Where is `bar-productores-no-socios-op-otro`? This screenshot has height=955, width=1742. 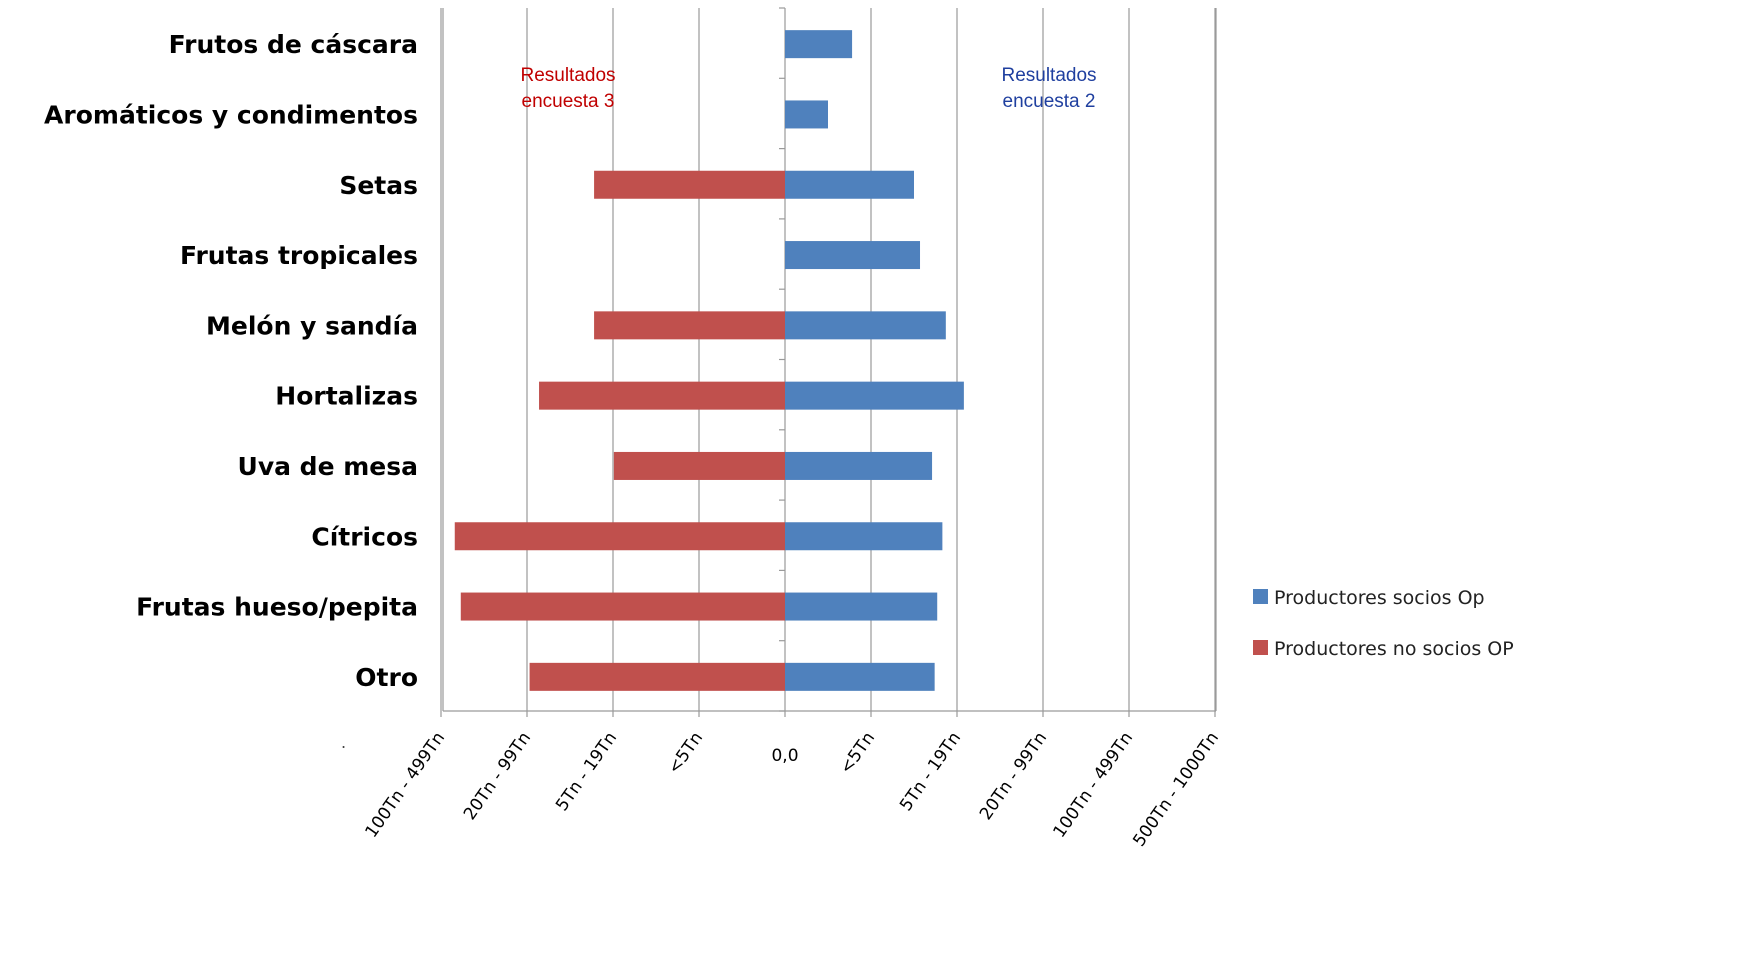
bar-productores-no-socios-op-otro is located at coordinates (657, 676).